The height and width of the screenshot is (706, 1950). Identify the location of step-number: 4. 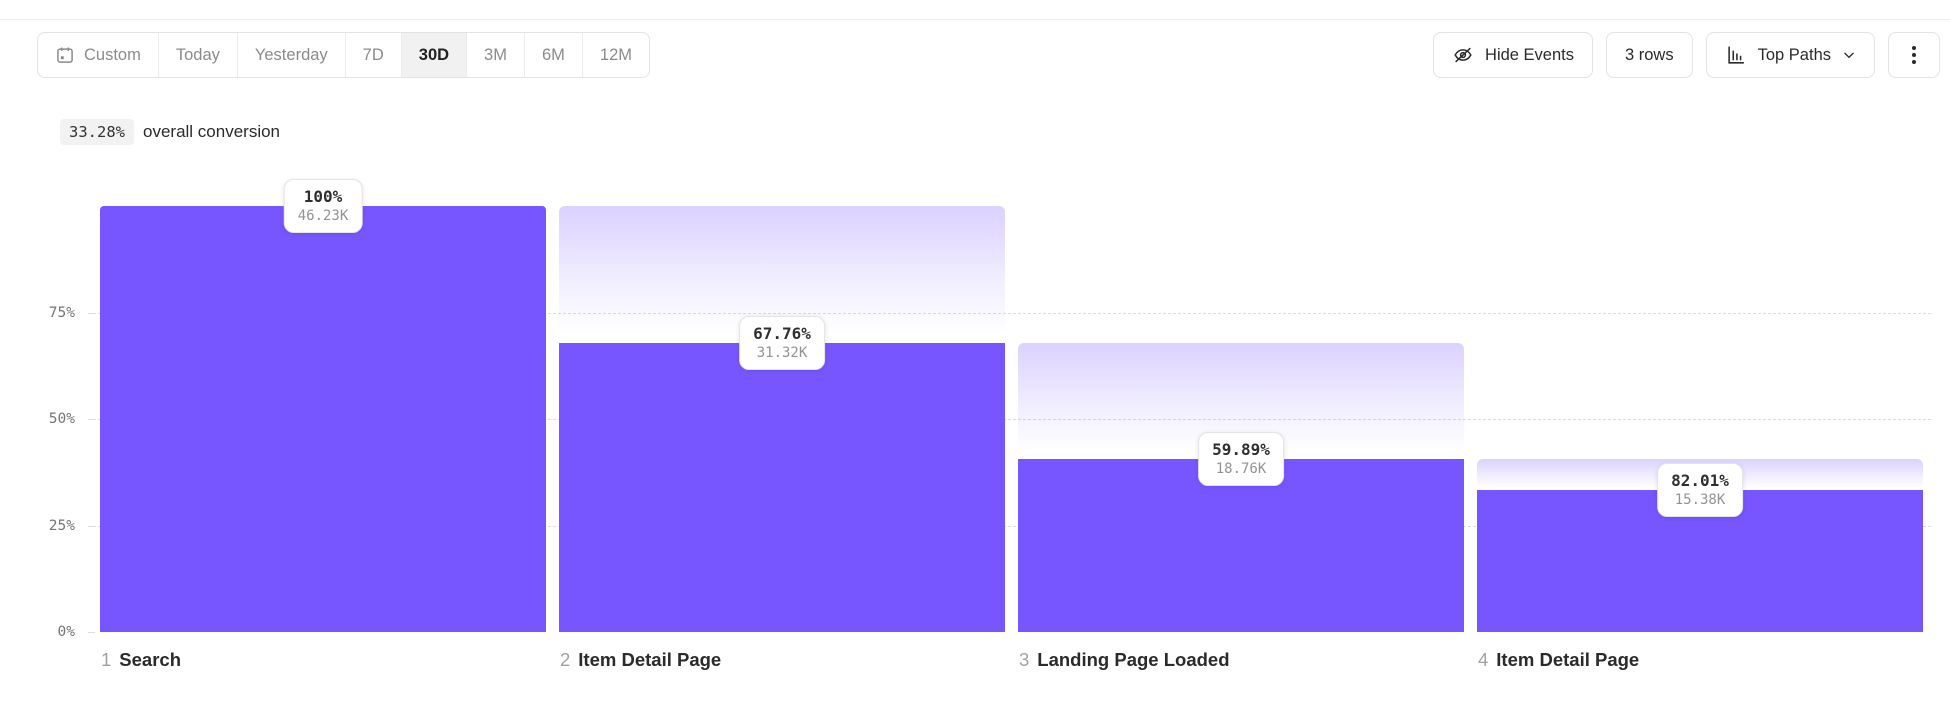
(1483, 659).